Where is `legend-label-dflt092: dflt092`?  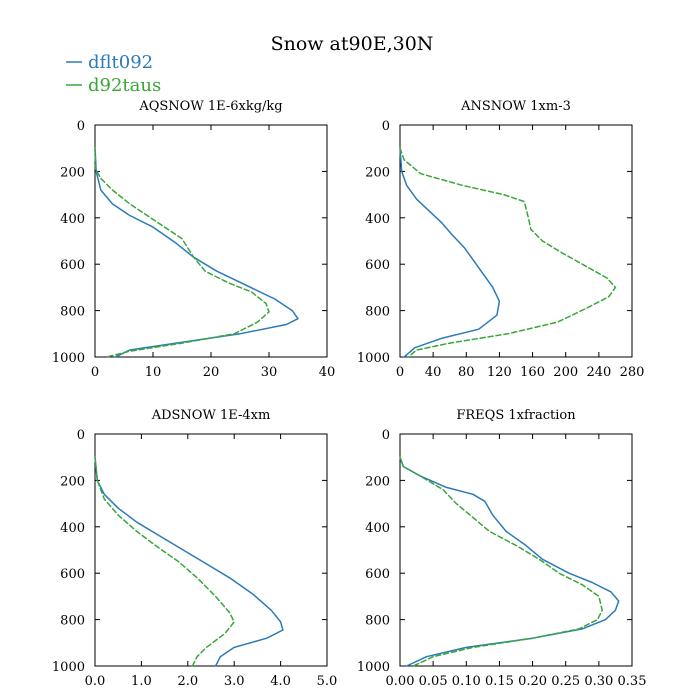 legend-label-dflt092: dflt092 is located at coordinates (120, 62).